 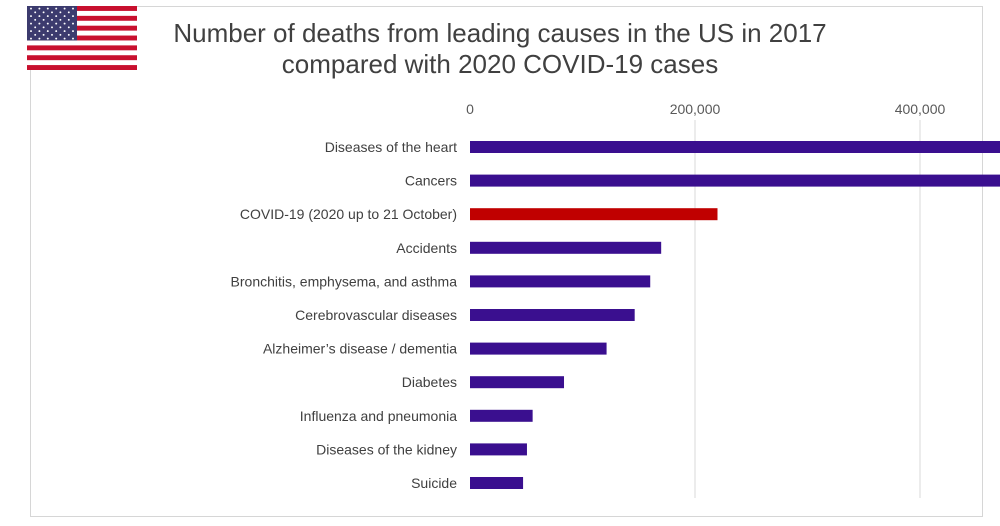 What do you see at coordinates (386, 449) in the screenshot?
I see `category-label: Diseases of the kidney` at bounding box center [386, 449].